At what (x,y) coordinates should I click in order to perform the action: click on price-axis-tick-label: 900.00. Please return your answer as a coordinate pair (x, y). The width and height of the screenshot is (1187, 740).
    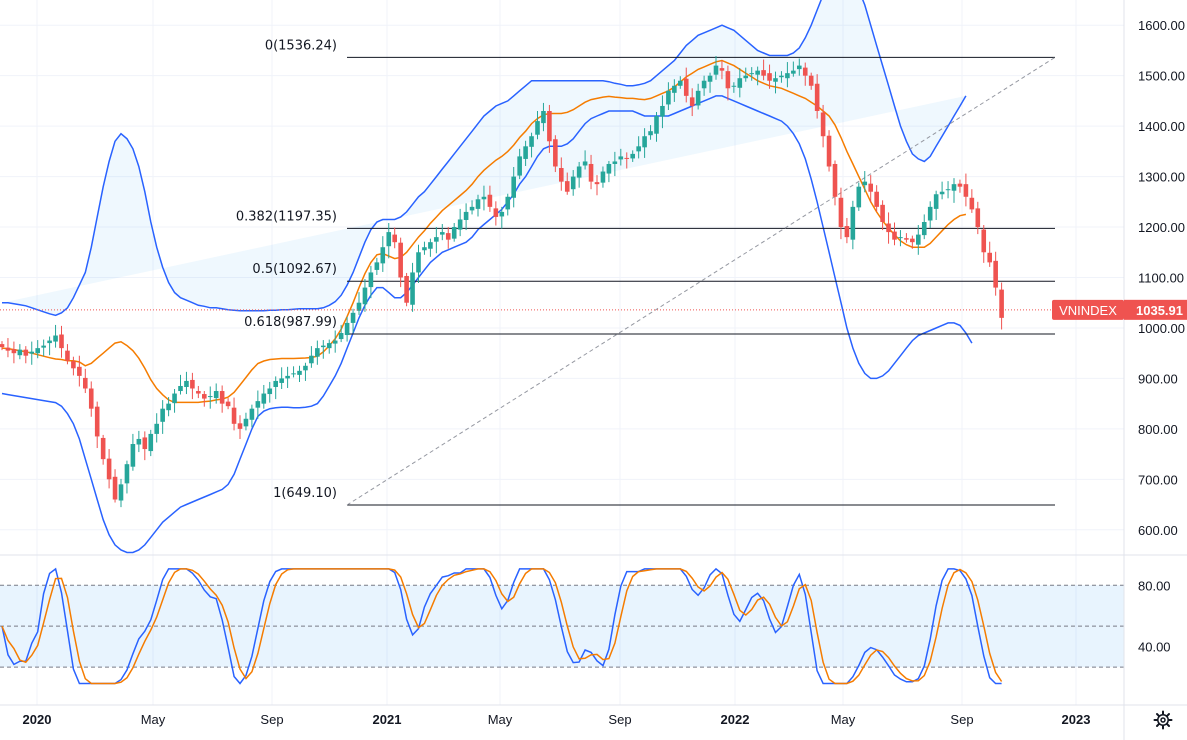
    Looking at the image, I should click on (1158, 378).